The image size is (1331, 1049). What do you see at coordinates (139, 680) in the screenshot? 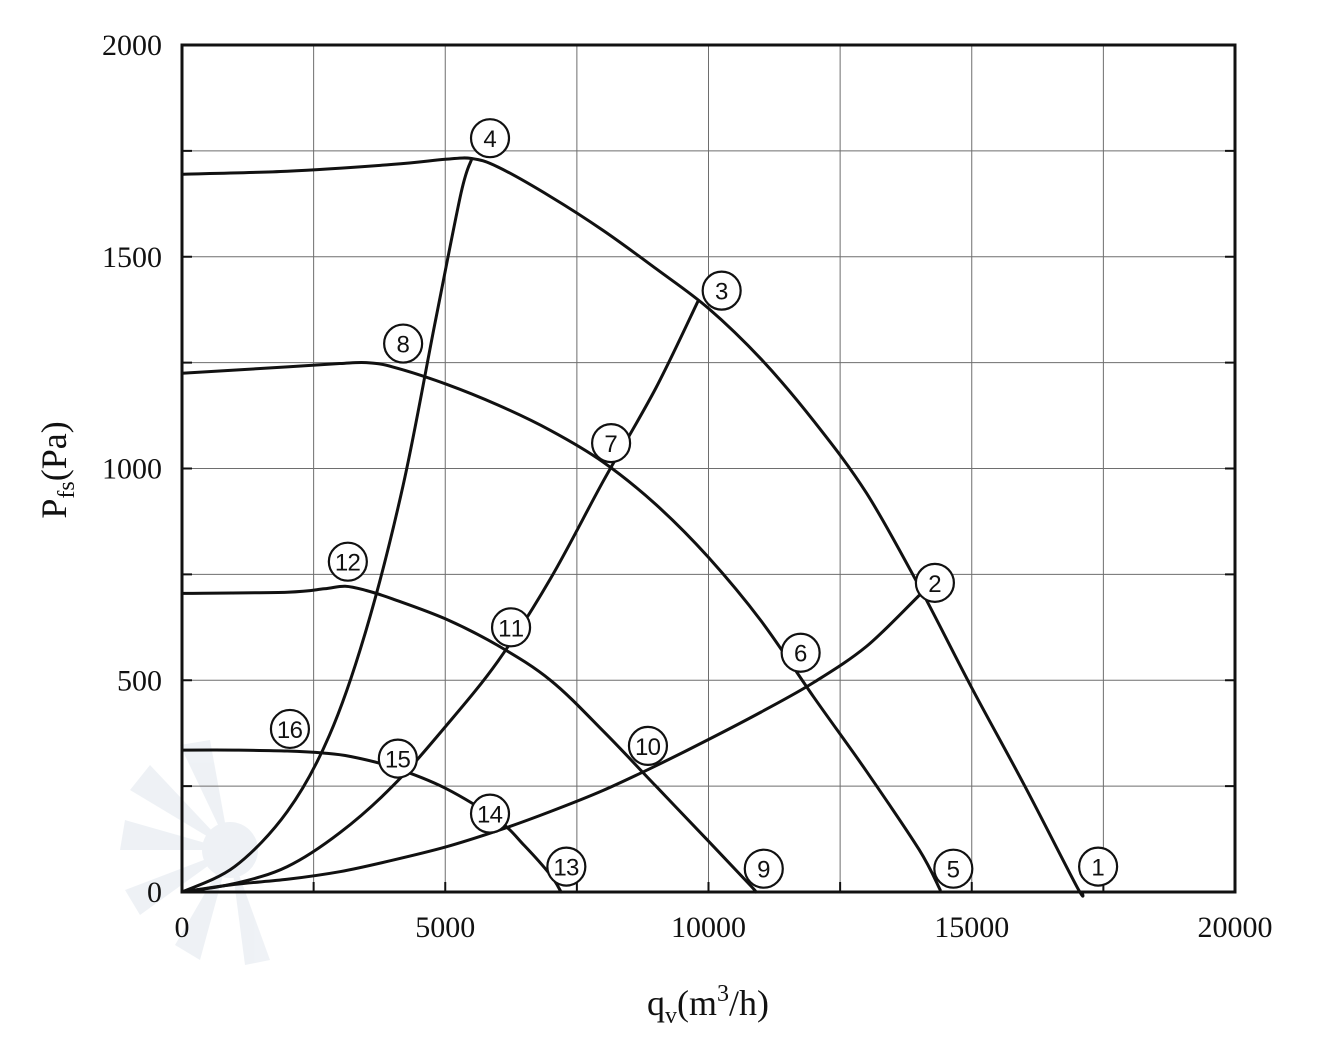
I see `y-tick-label: 500` at bounding box center [139, 680].